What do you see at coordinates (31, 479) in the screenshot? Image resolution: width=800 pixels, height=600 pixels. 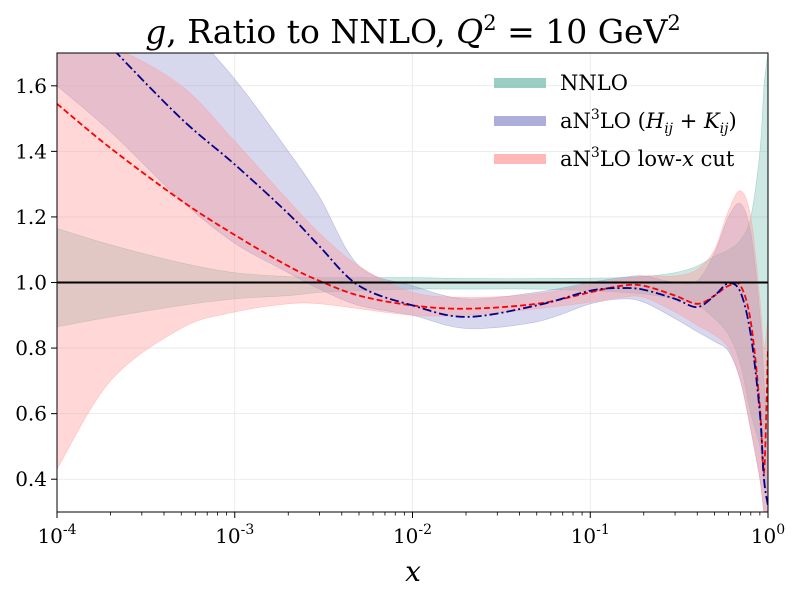 I see `y-tick-label: 0.4` at bounding box center [31, 479].